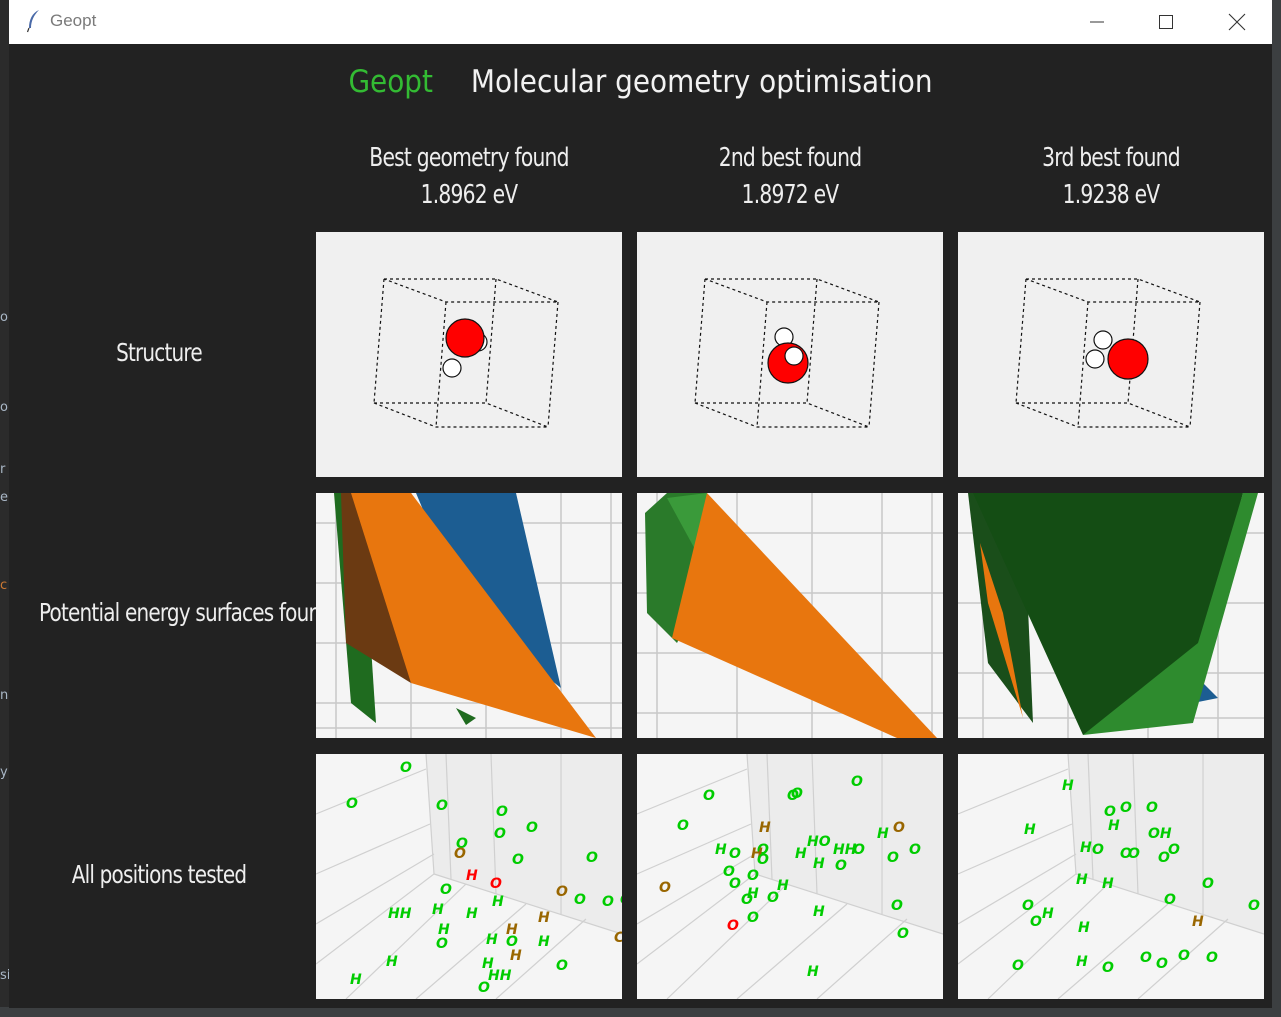 The width and height of the screenshot is (1281, 1017). What do you see at coordinates (465, 338) in the screenshot?
I see `oxygen-atom` at bounding box center [465, 338].